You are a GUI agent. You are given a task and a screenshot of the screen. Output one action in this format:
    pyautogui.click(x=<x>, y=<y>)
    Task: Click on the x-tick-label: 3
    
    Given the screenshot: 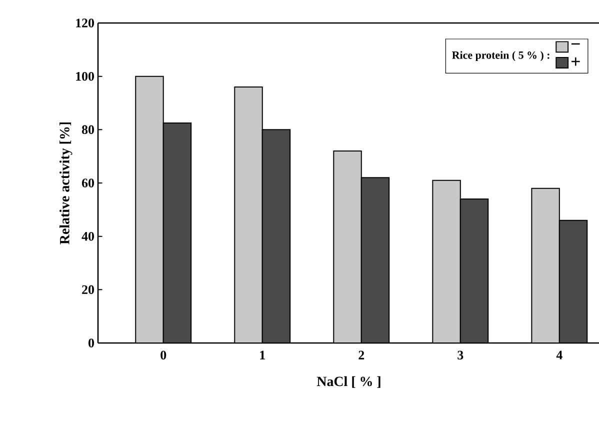 What is the action you would take?
    pyautogui.click(x=461, y=355)
    